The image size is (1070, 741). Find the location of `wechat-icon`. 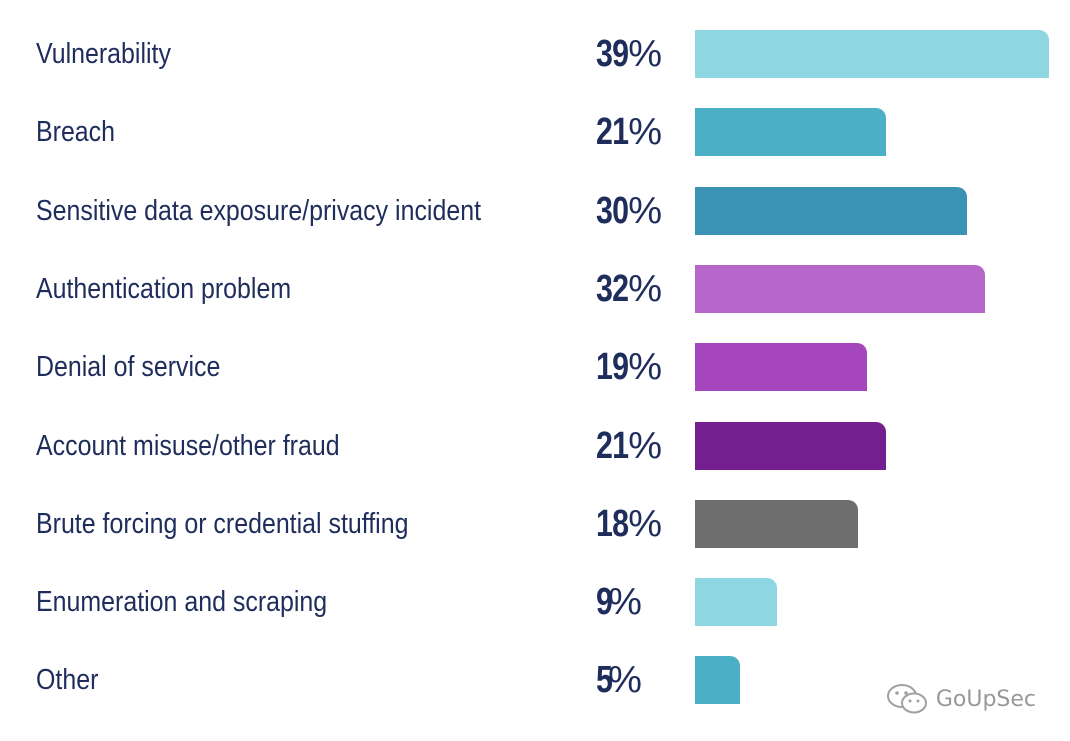

wechat-icon is located at coordinates (906, 699).